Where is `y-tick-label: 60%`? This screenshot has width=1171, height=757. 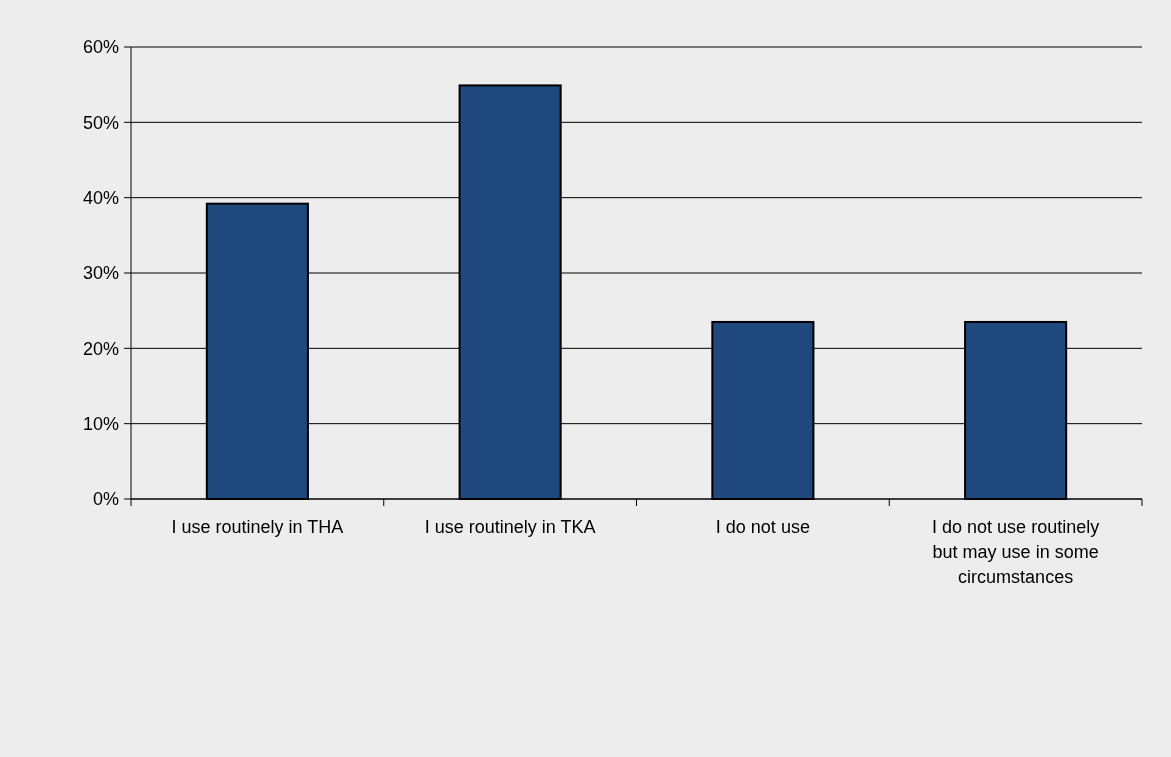 y-tick-label: 60% is located at coordinates (100, 47).